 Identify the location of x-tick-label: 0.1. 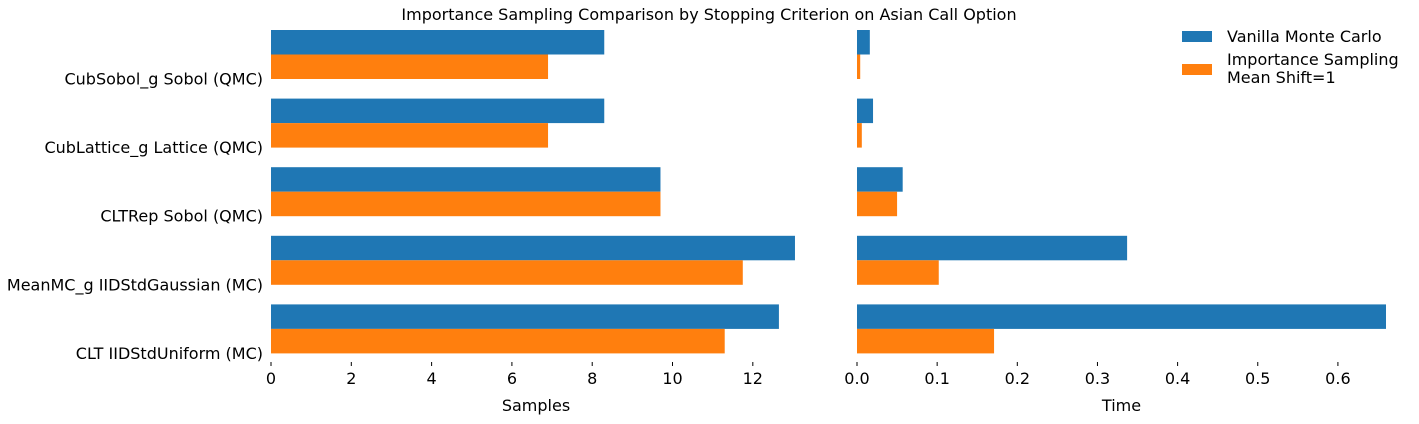
(936, 378).